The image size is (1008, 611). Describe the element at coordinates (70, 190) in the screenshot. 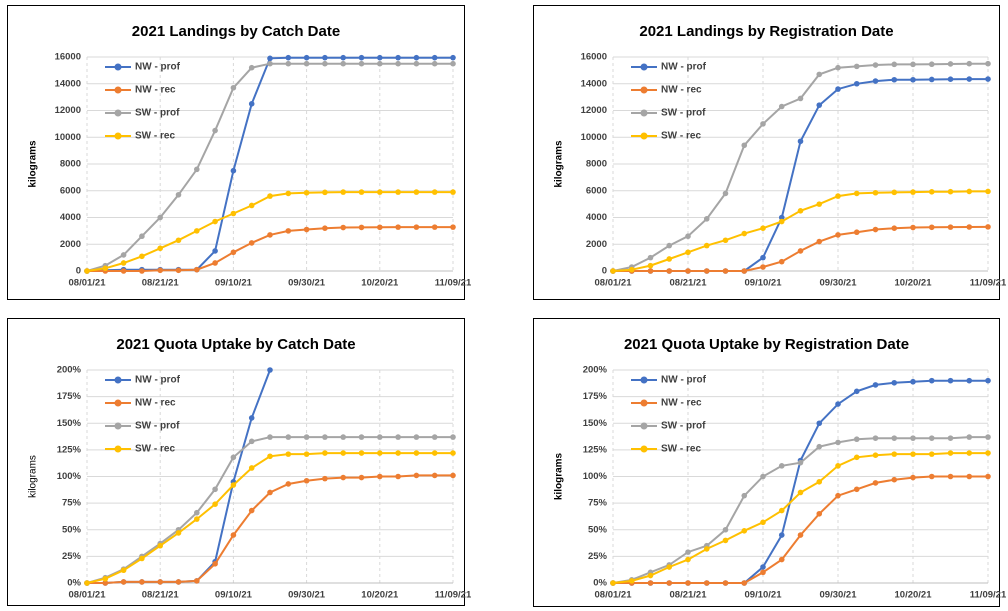

I see `y-tick-label: 6000` at that location.